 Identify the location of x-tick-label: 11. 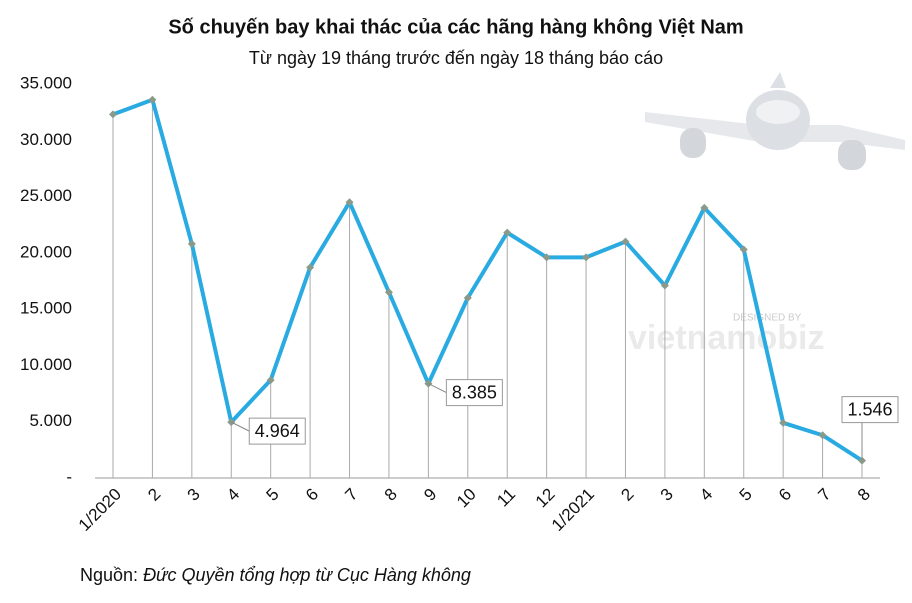
(506, 498).